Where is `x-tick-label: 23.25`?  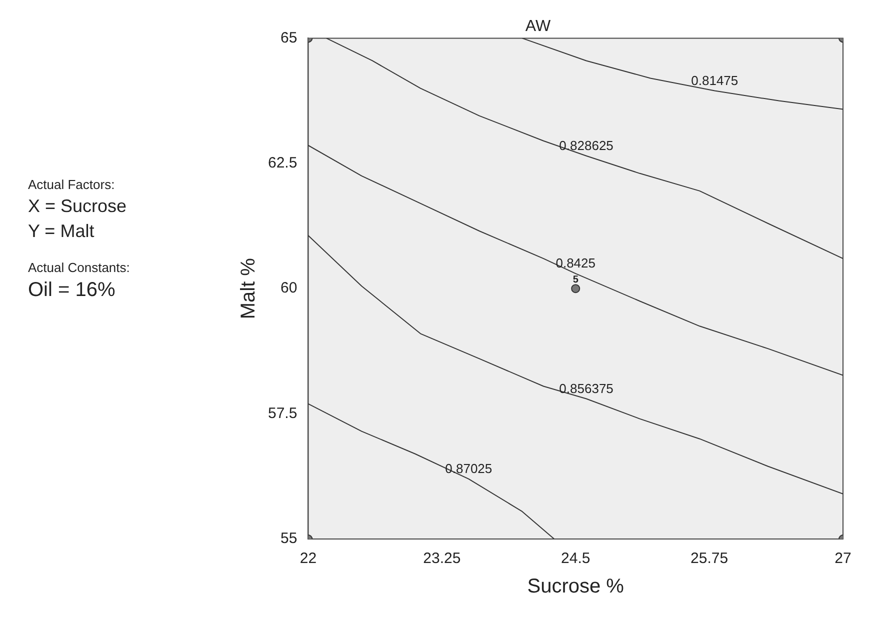
x-tick-label: 23.25 is located at coordinates (442, 559).